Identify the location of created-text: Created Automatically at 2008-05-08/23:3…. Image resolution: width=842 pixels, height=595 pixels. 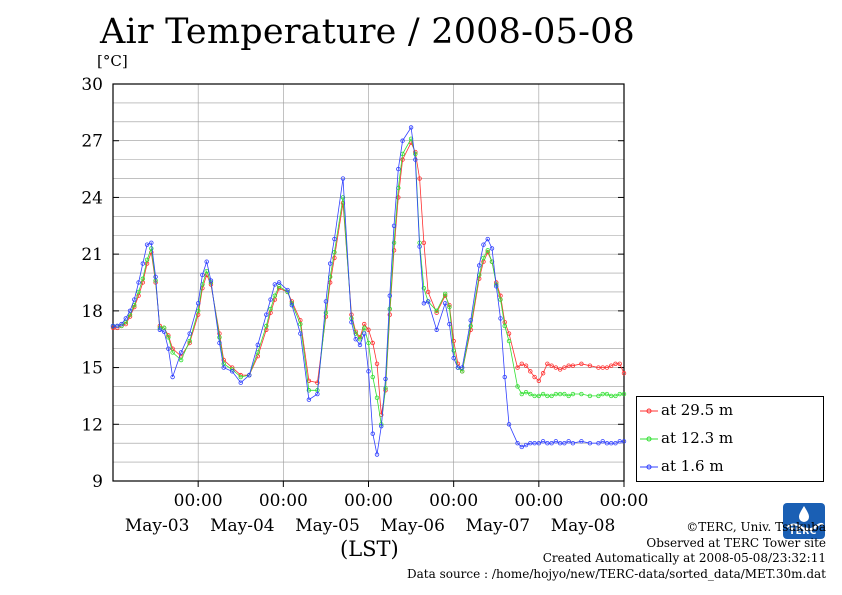
(684, 558).